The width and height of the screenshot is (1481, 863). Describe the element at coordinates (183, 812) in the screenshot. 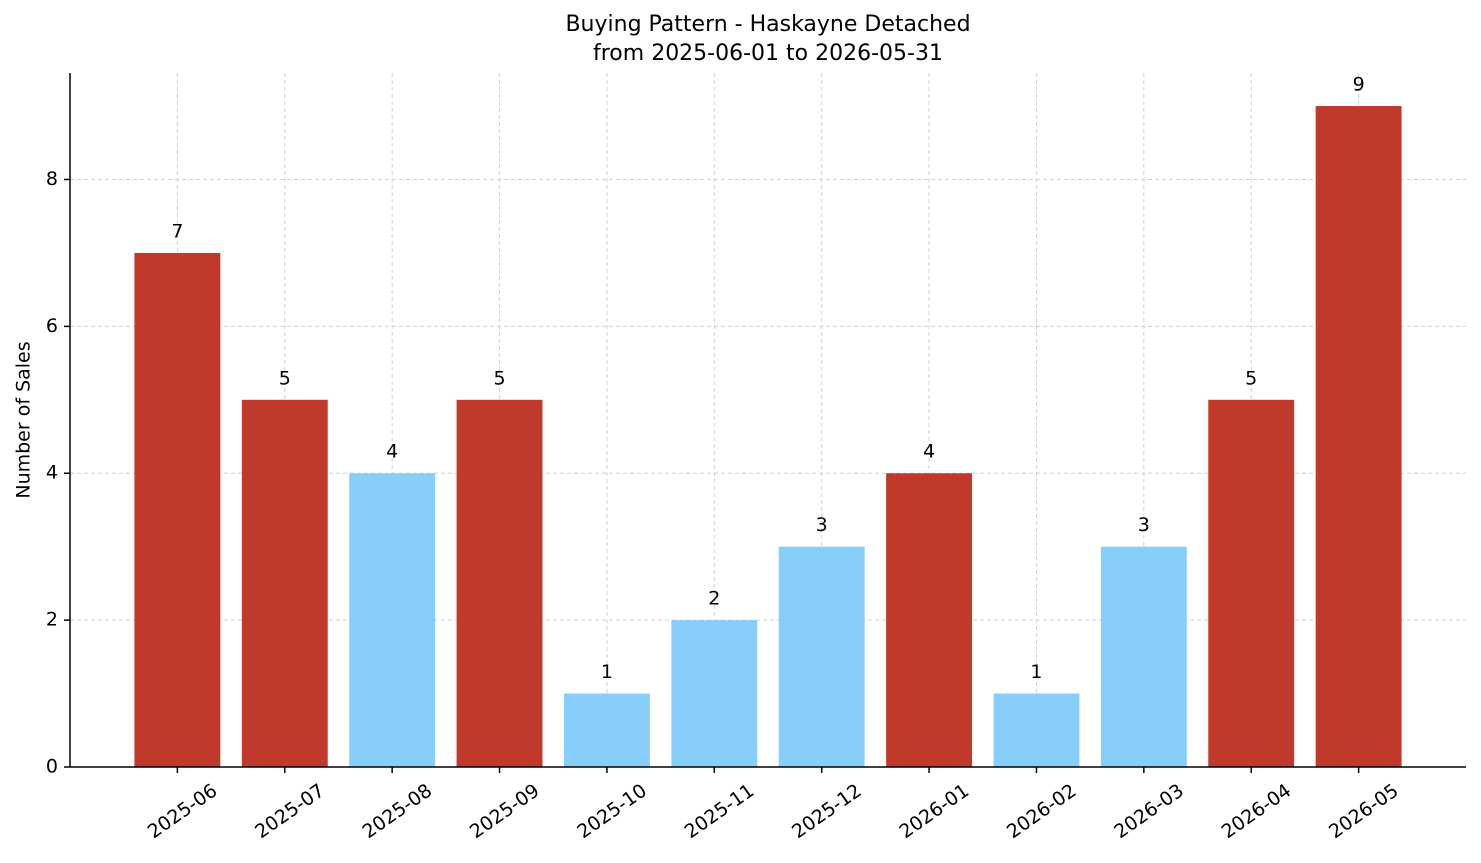

I see `x-tick-label: 2025-06` at that location.